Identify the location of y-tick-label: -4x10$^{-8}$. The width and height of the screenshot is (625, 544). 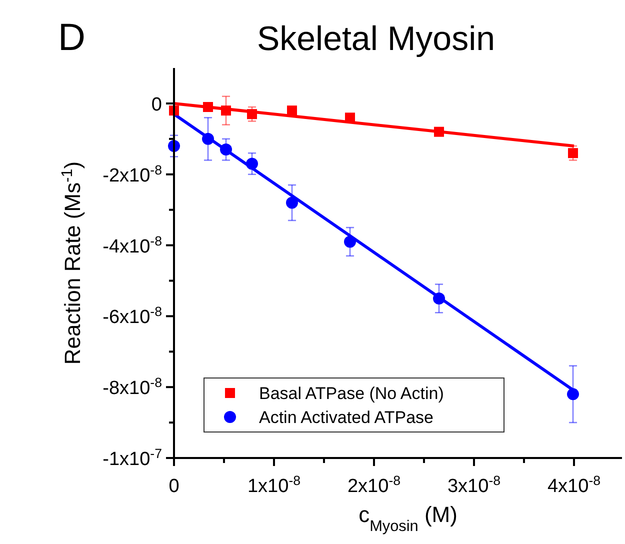
(132, 245).